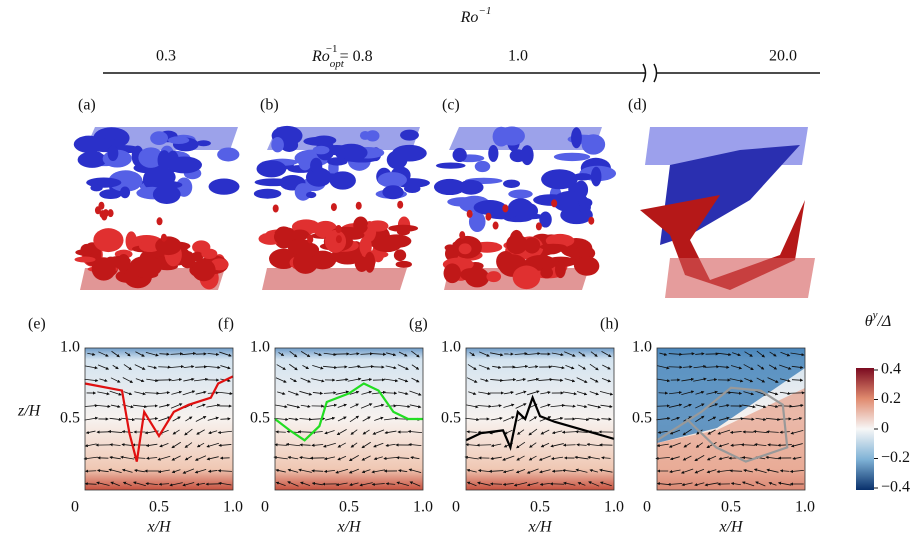 The image size is (920, 544). What do you see at coordinates (731, 395) in the screenshot?
I see `heatmap-patch` at bounding box center [731, 395].